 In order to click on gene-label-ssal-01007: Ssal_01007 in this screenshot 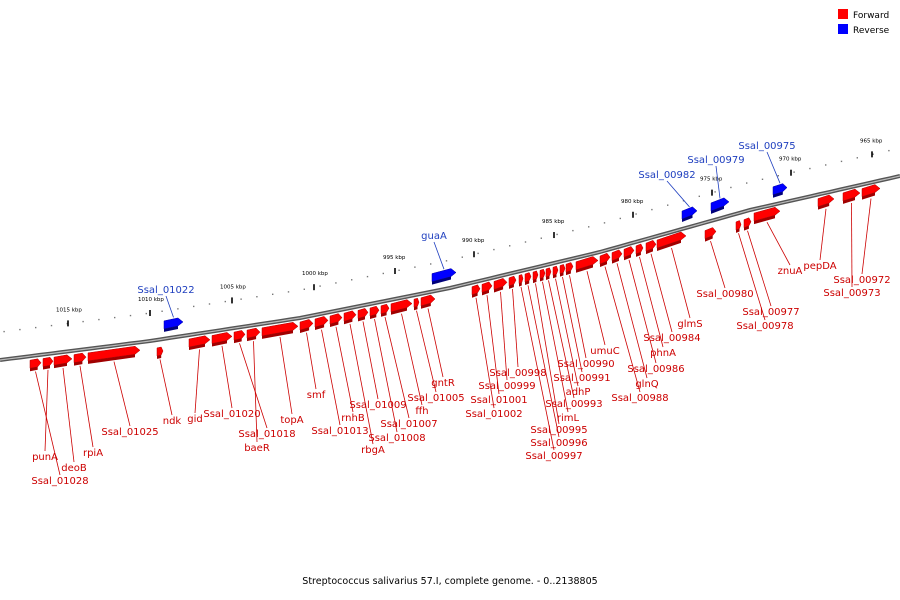, I will do `click(408, 424)`.